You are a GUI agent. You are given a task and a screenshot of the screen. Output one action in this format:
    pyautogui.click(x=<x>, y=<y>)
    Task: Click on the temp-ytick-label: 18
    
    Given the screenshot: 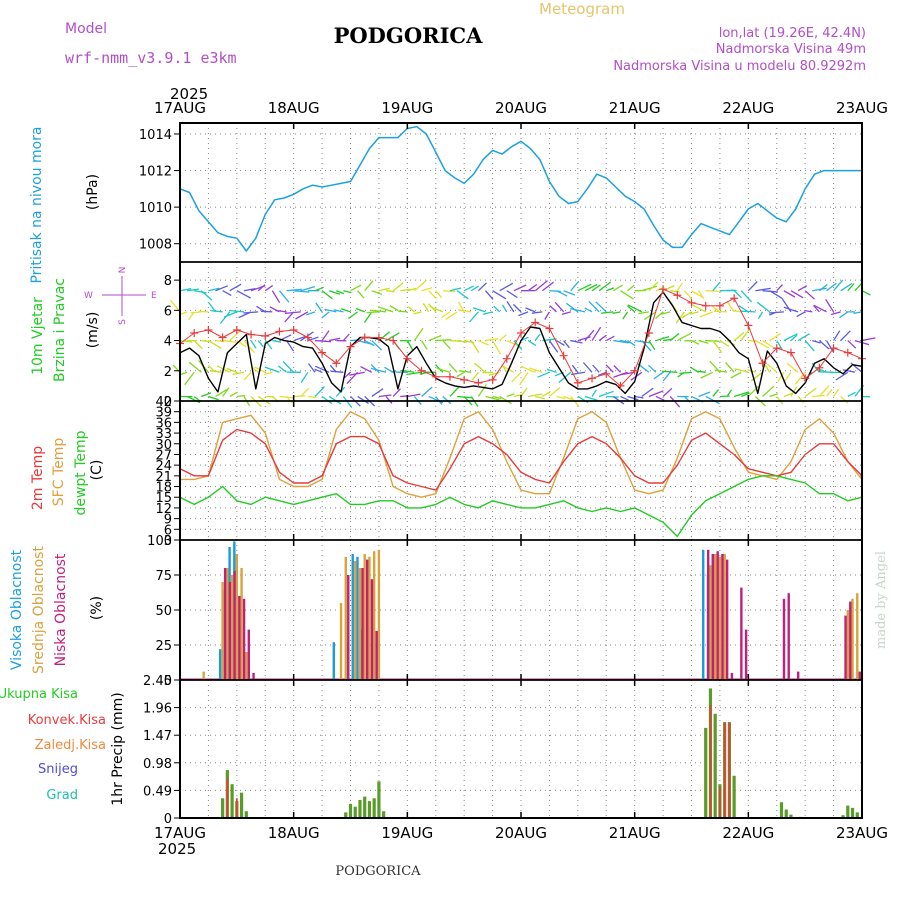 What is the action you would take?
    pyautogui.click(x=163, y=488)
    